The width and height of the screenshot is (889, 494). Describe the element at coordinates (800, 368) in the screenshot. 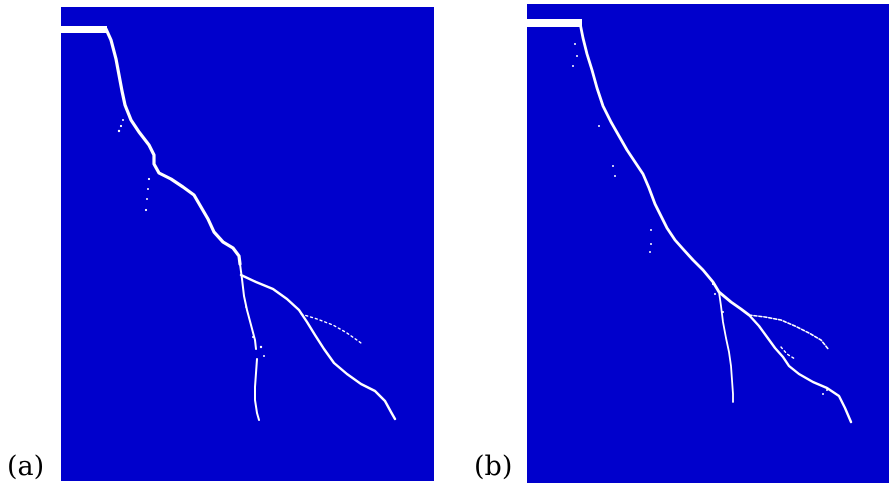

I see `right-branch-b` at that location.